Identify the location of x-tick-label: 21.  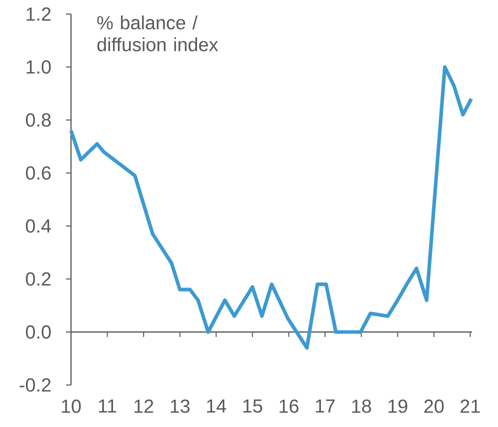
(470, 406).